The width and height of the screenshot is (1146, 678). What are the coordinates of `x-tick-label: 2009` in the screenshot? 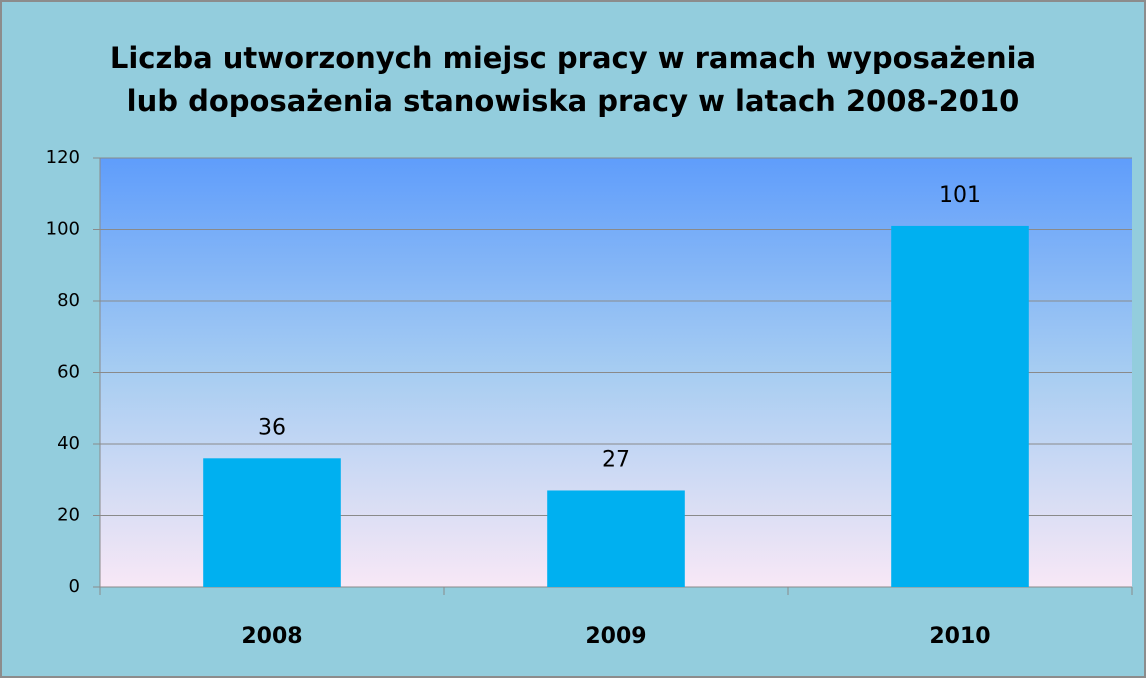 It's located at (615, 636).